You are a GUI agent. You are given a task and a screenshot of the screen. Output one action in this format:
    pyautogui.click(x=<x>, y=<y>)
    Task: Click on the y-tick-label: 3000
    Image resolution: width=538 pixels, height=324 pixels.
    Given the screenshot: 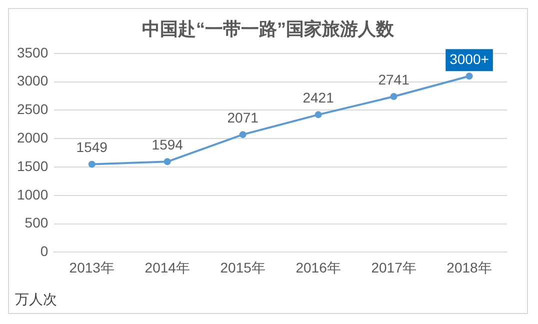 What is the action you would take?
    pyautogui.click(x=32, y=80)
    